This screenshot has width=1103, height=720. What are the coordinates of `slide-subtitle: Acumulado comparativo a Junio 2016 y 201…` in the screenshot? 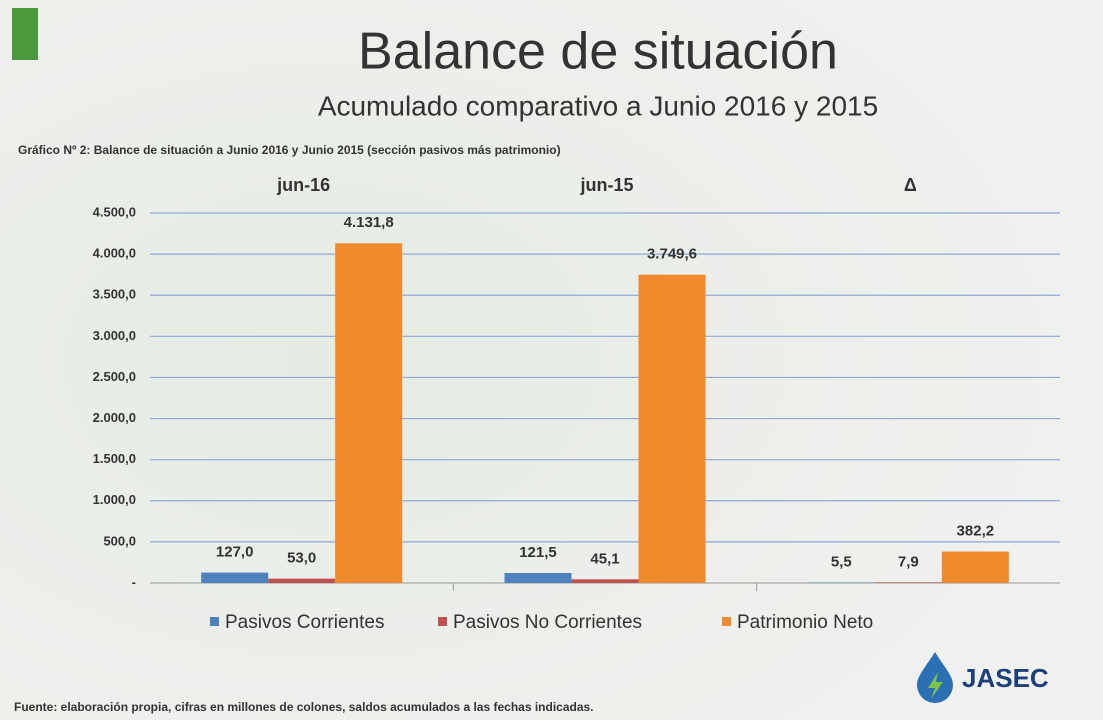 It's located at (598, 105).